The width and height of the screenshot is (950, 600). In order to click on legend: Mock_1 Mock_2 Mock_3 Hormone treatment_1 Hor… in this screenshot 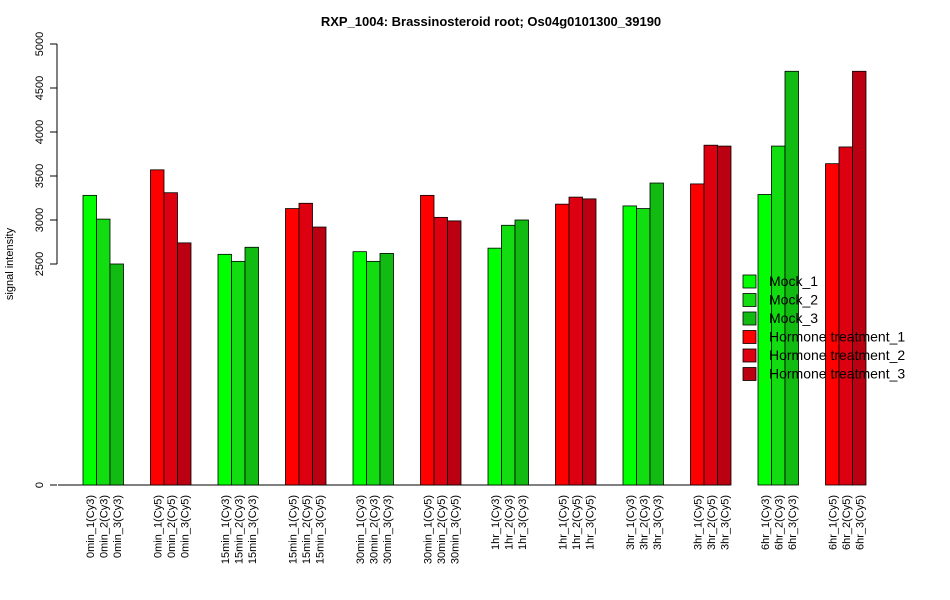, I will do `click(823, 327)`.